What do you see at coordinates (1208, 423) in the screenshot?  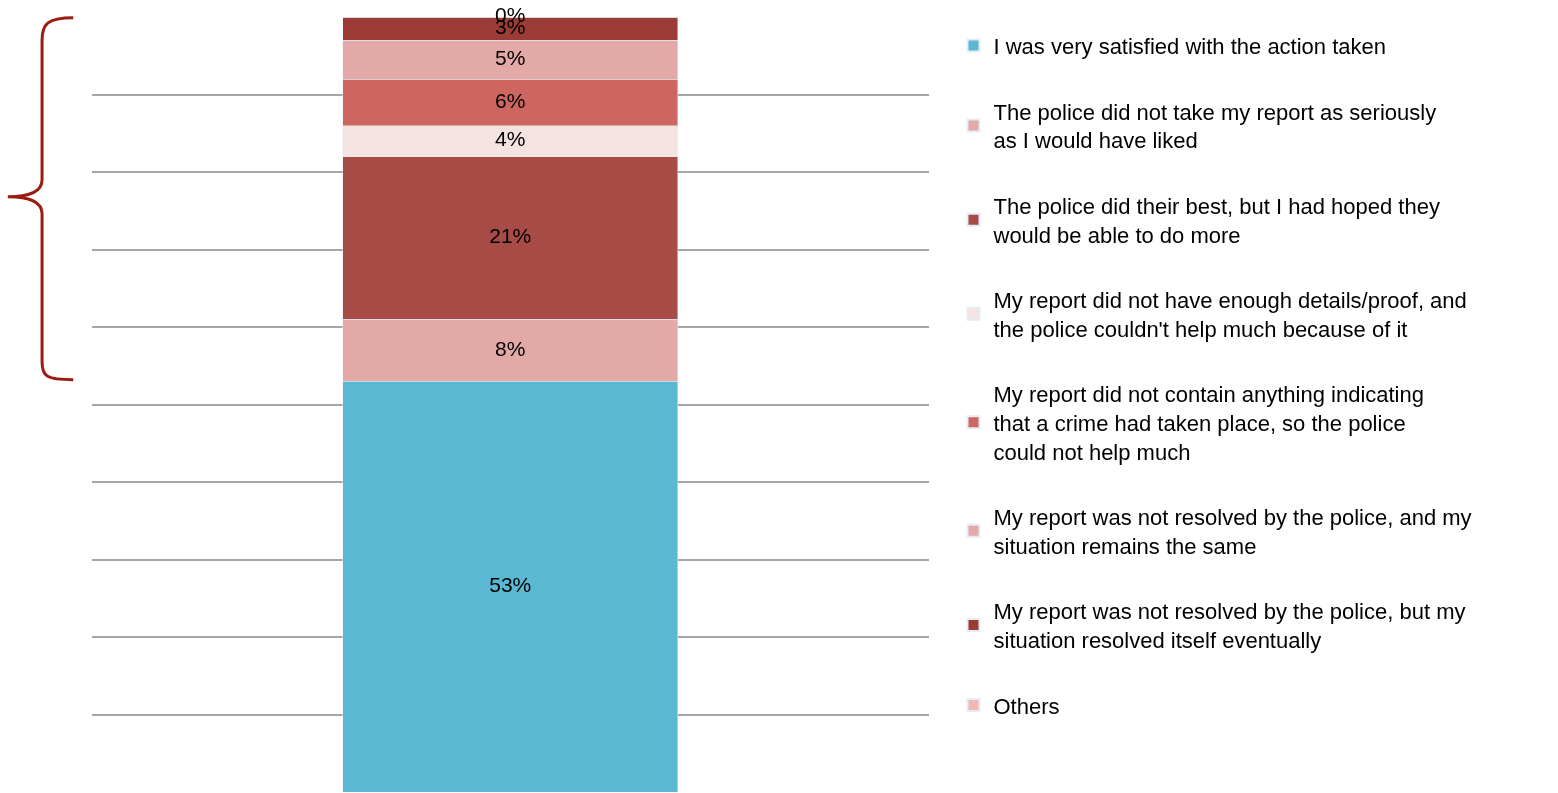 I see `legend-label: My report did not contain anything indicating that a crime had taken place, so the police could not help much` at bounding box center [1208, 423].